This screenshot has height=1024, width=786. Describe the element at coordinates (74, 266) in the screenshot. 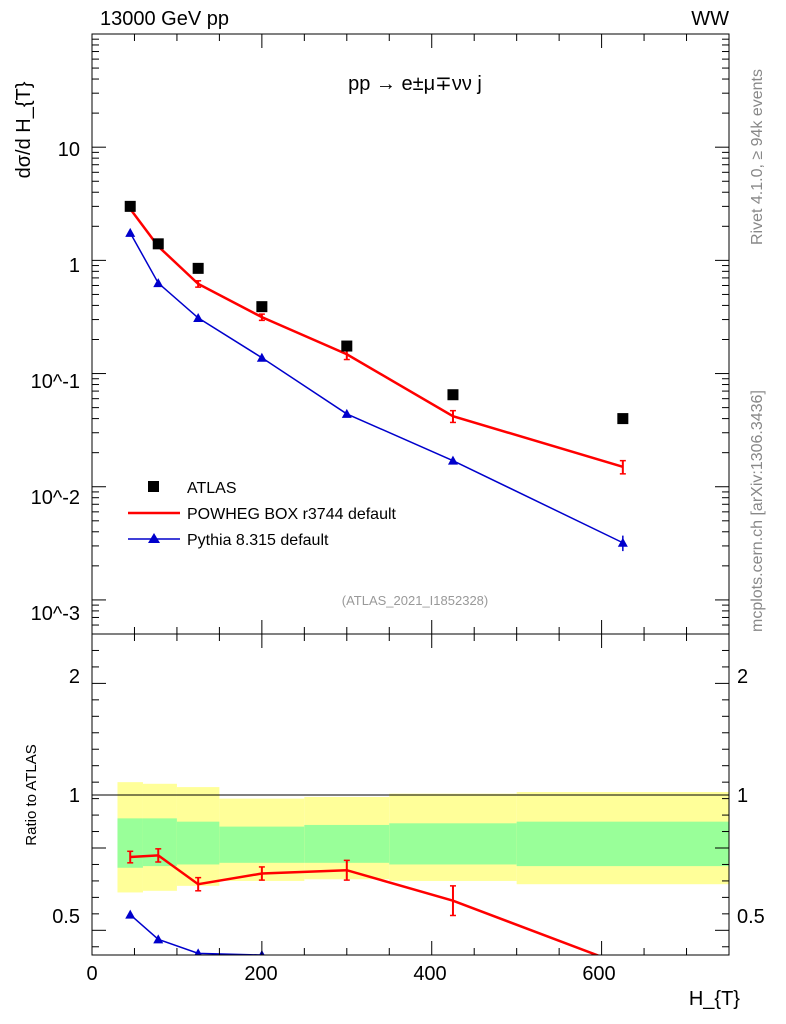

I see `y-tick-label-1: 1` at that location.